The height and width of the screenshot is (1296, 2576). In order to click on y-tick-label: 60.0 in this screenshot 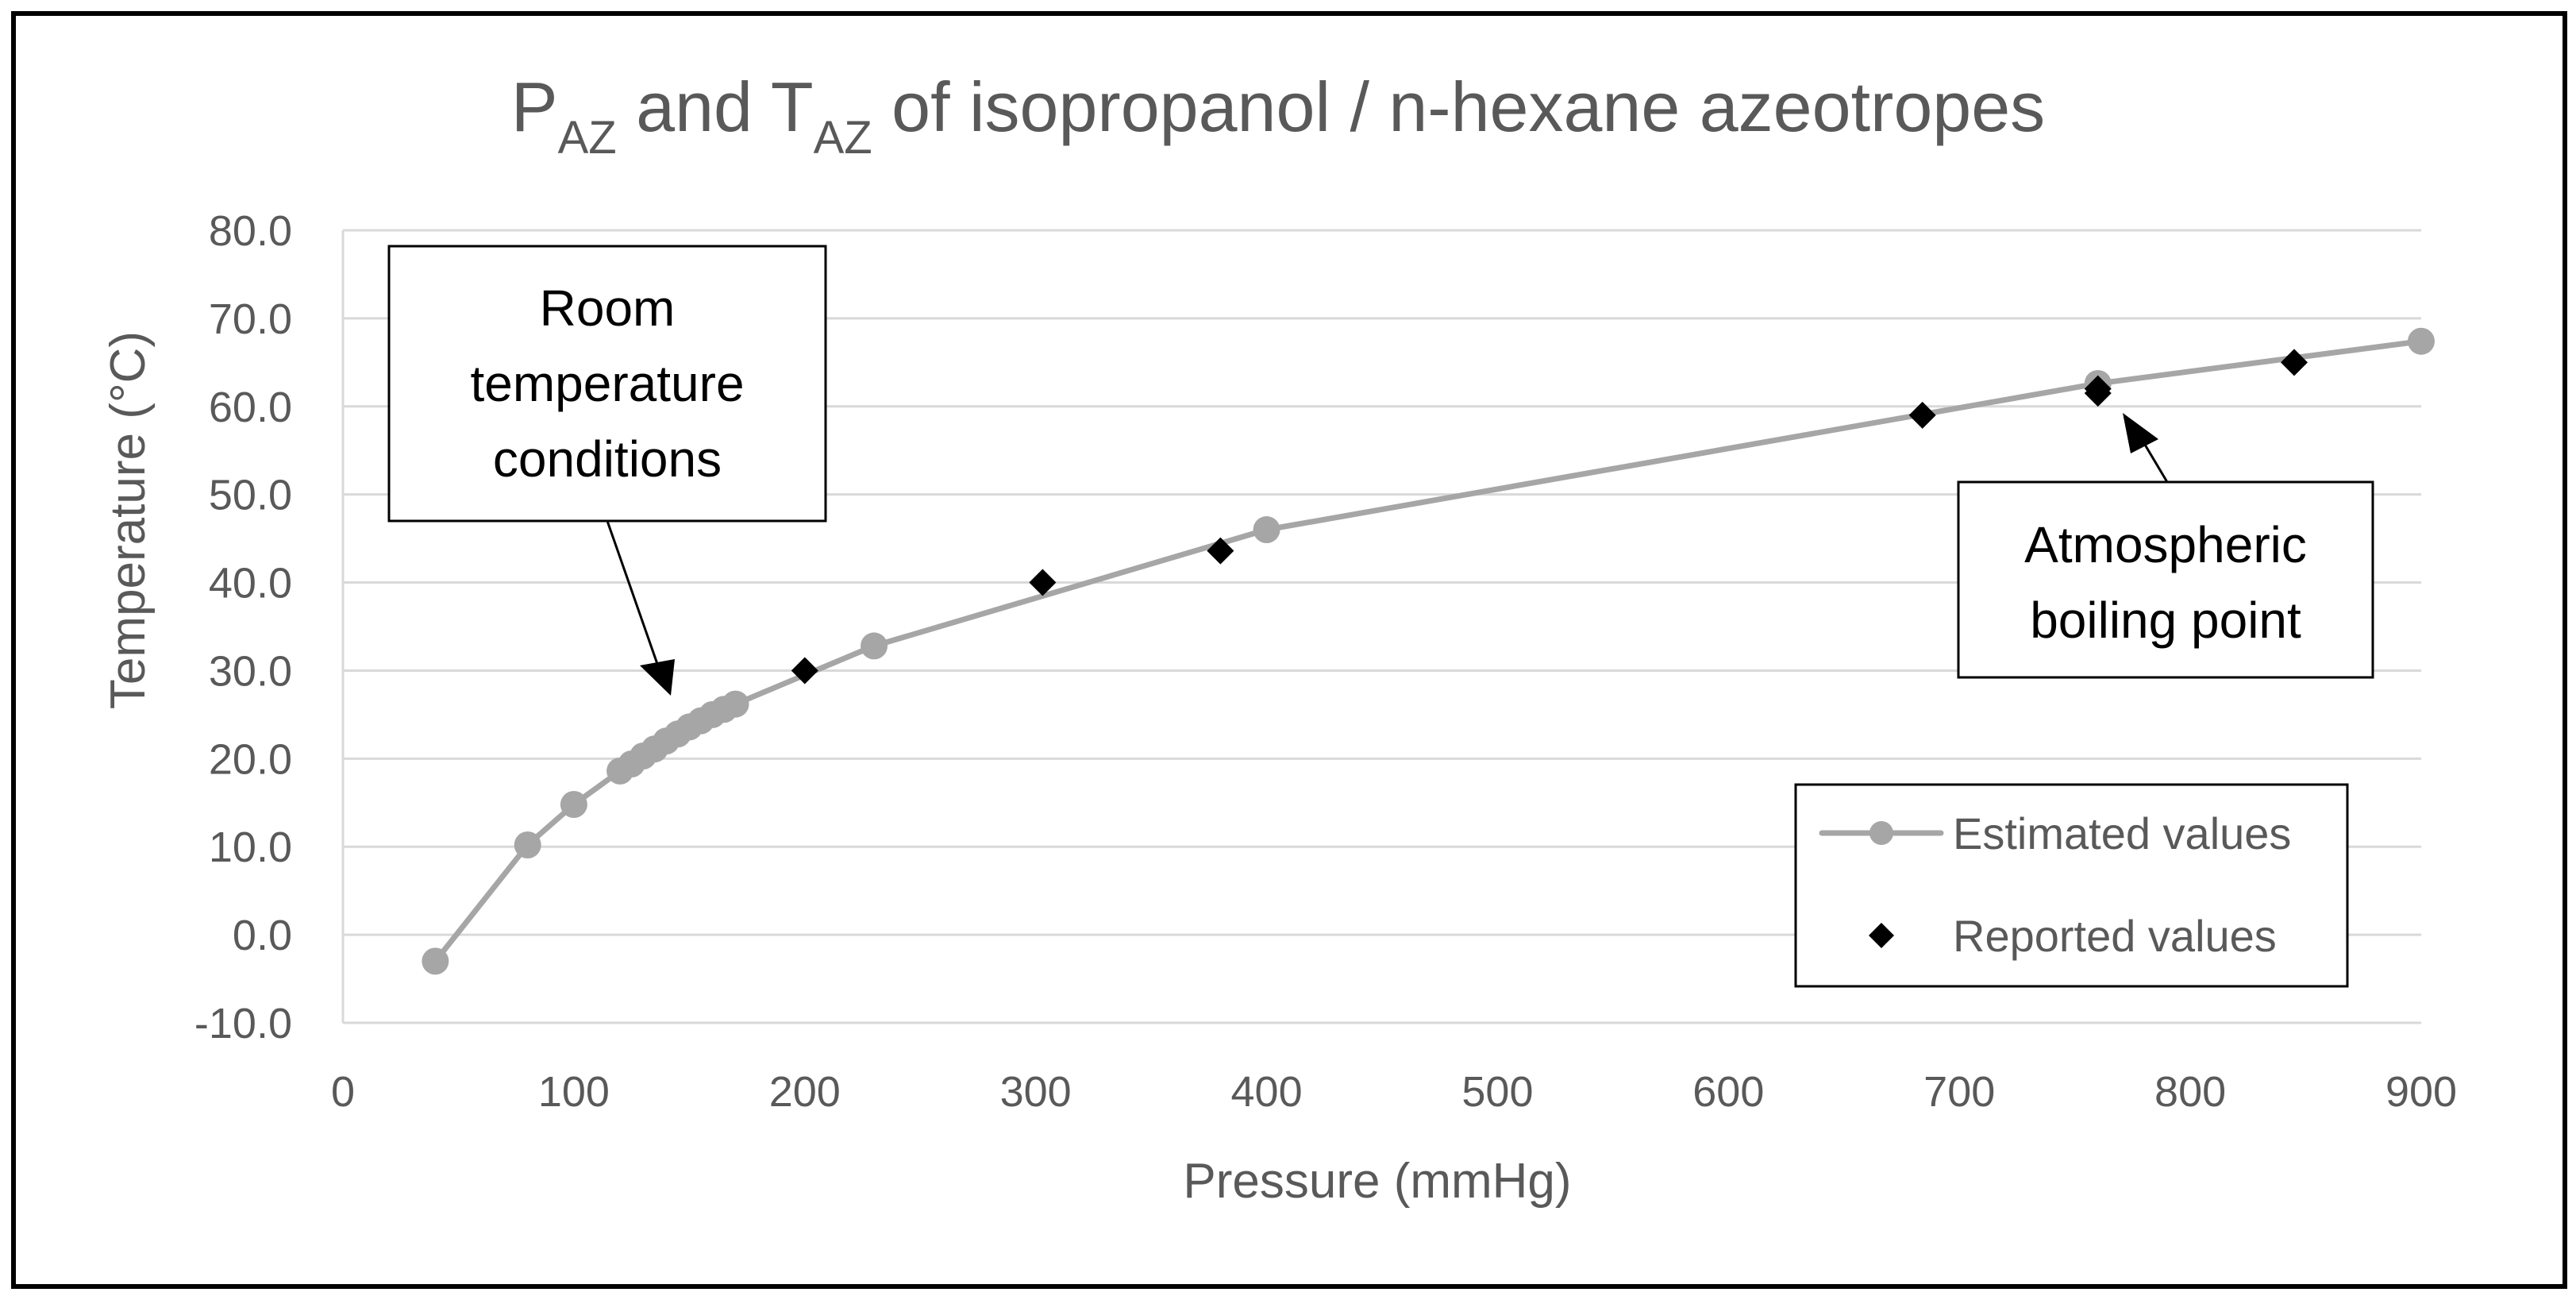, I will do `click(250, 407)`.